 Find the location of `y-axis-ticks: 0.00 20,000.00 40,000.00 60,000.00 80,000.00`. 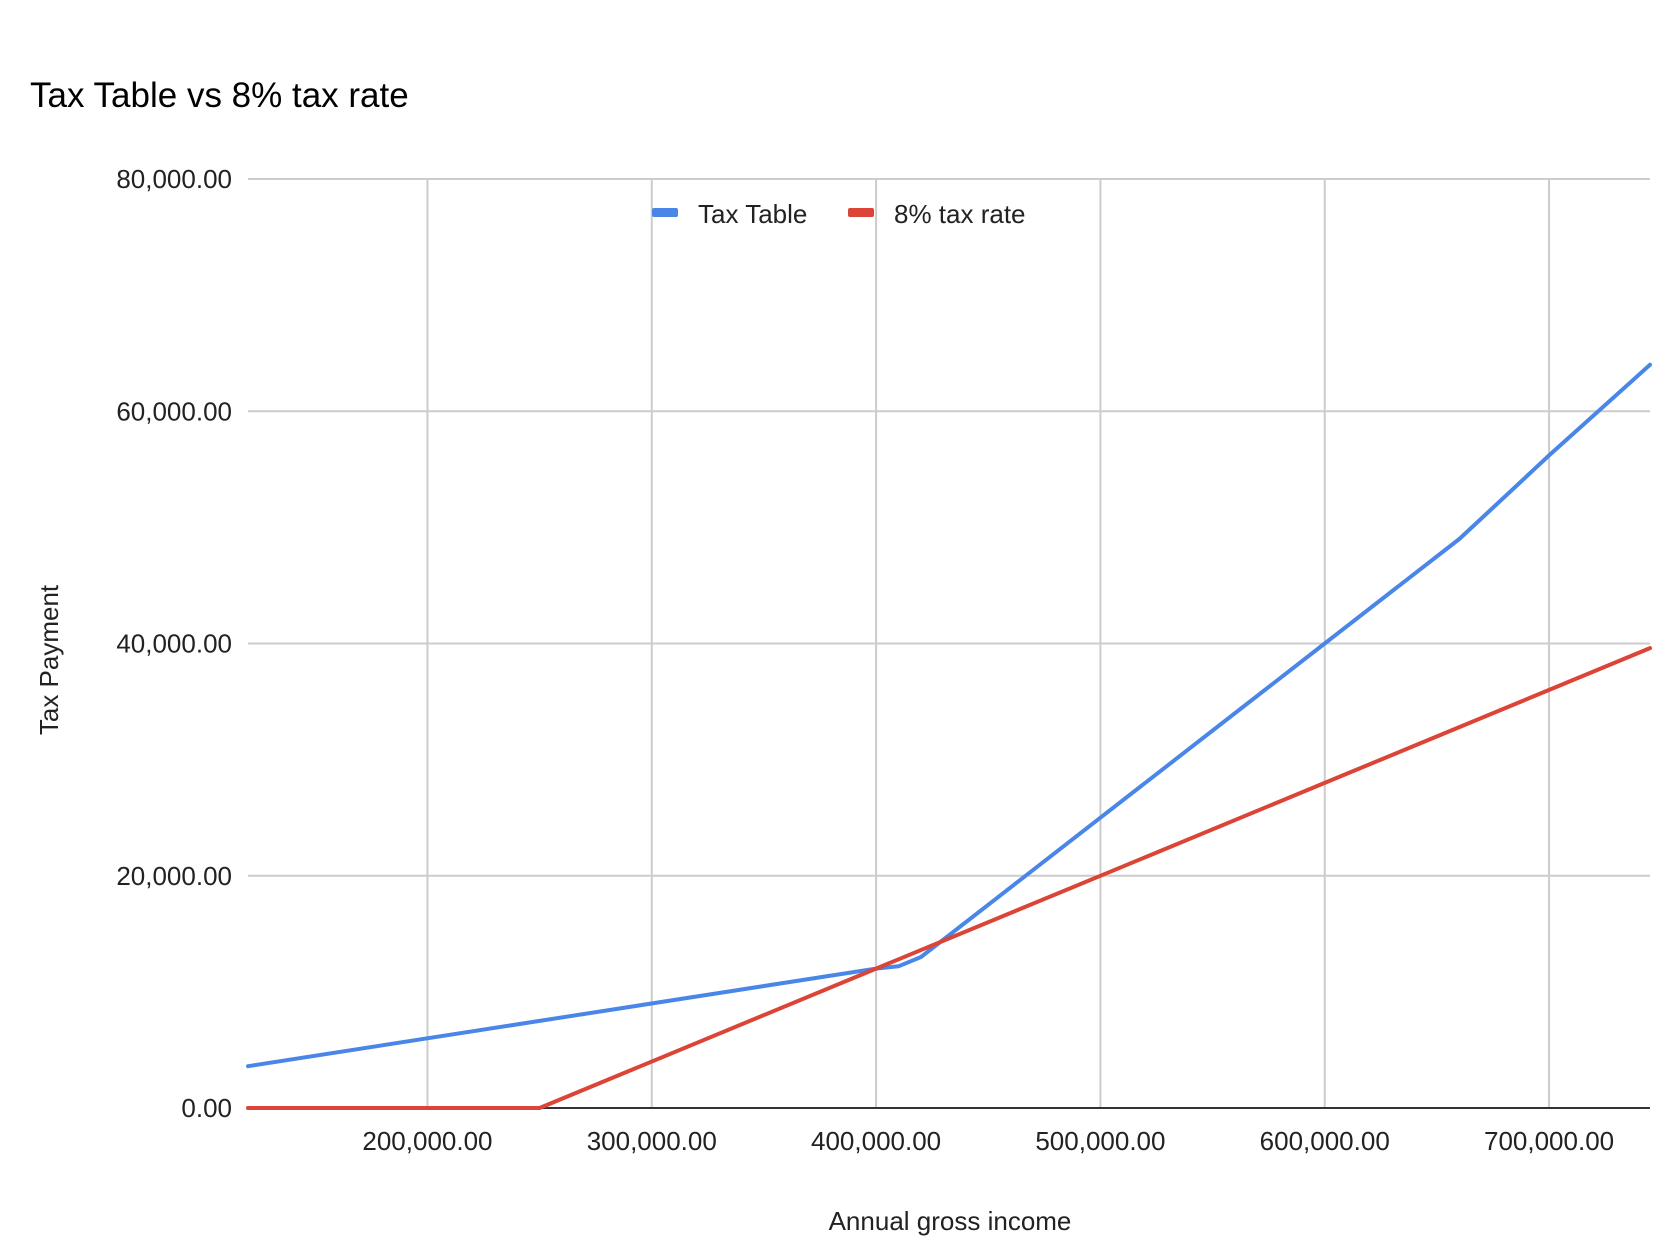

y-axis-ticks: 0.00 20,000.00 40,000.00 60,000.00 80,000.00 is located at coordinates (174, 643).